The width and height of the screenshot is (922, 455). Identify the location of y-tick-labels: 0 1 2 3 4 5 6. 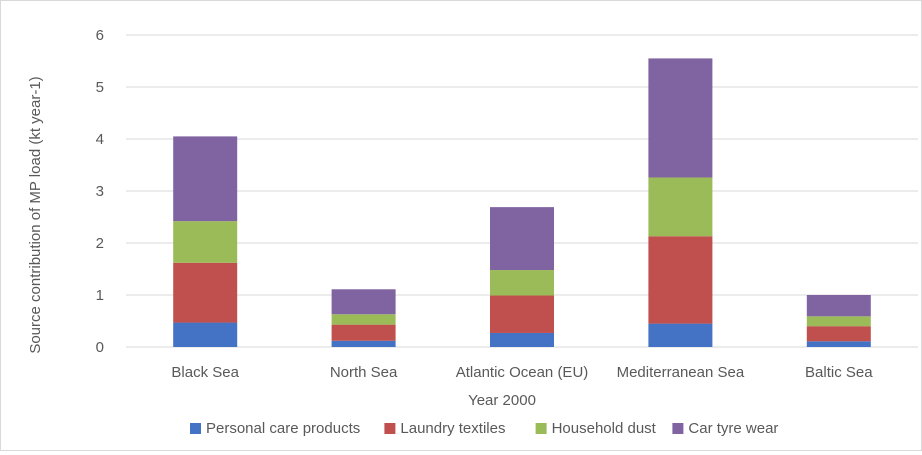
(100, 191).